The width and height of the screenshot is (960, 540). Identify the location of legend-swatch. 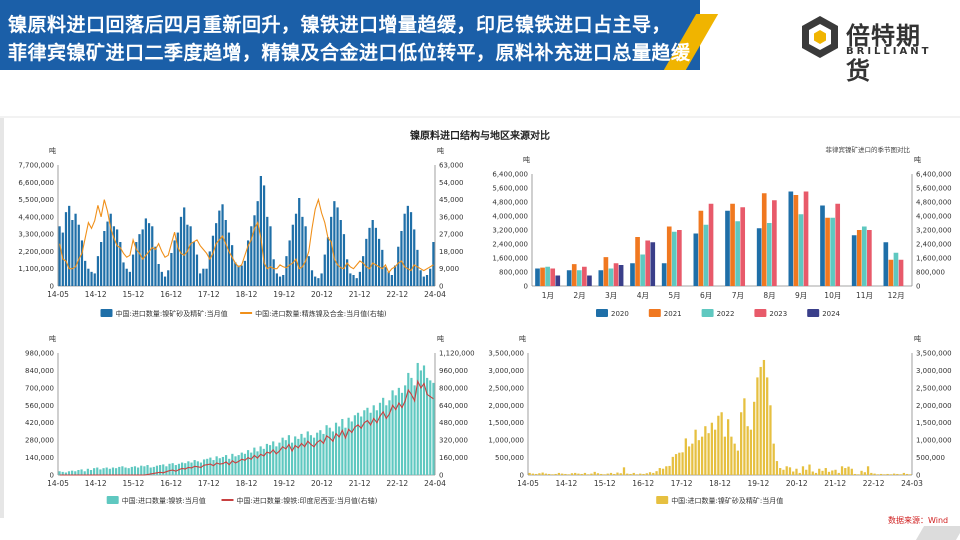
(654, 313).